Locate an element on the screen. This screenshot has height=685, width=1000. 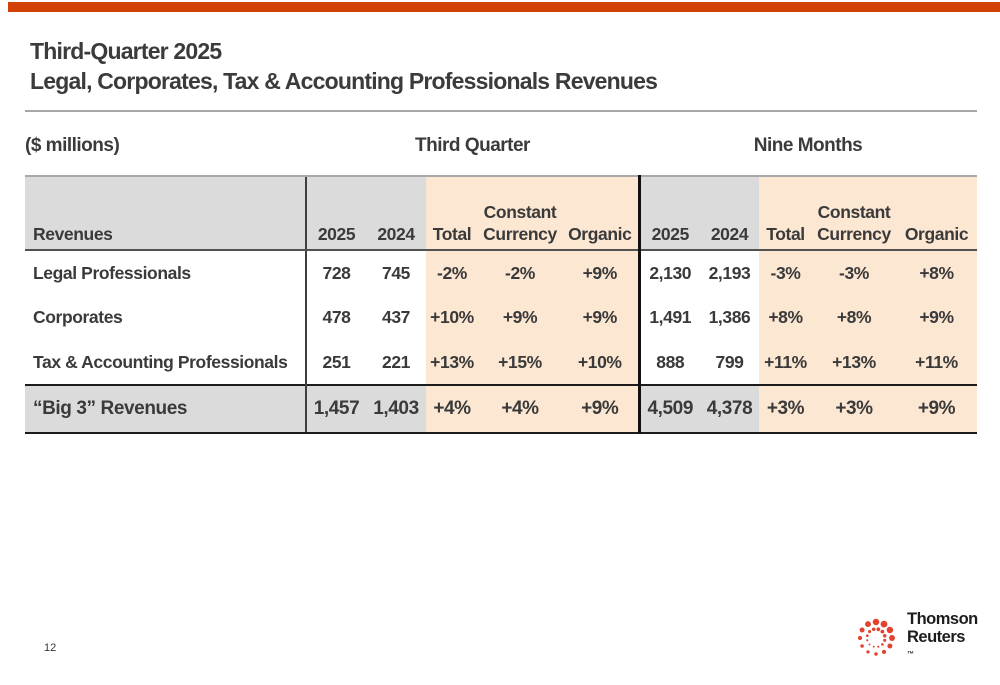
cell-nm-2024: 4,378 is located at coordinates (729, 409).